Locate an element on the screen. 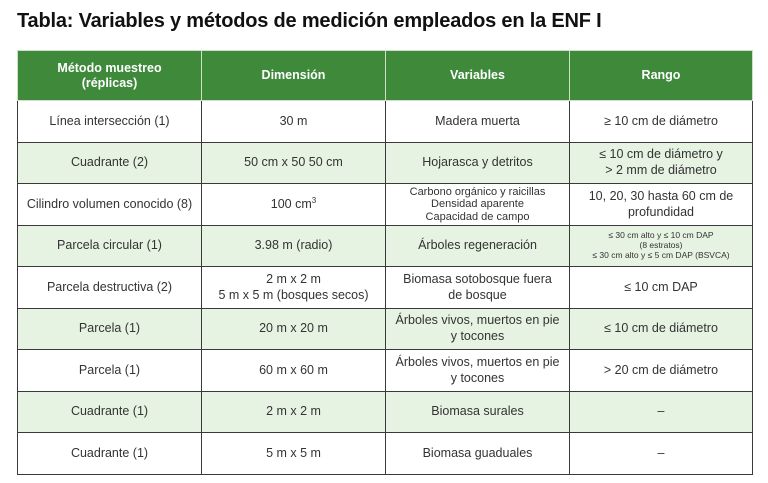 This screenshot has width=768, height=483. cell-dimension: 20 m x 20 m is located at coordinates (293, 329).